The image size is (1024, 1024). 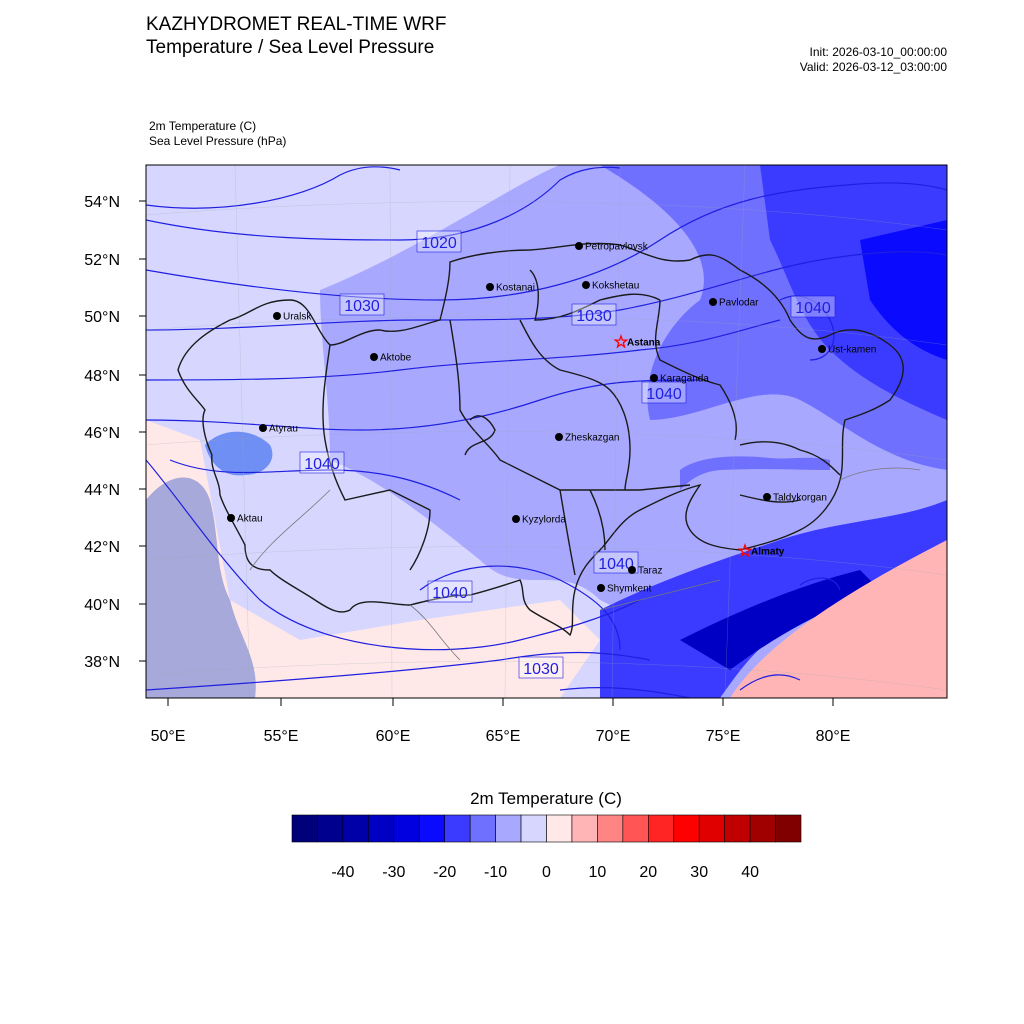 What do you see at coordinates (699, 872) in the screenshot?
I see `colorbar-tick-label: 30` at bounding box center [699, 872].